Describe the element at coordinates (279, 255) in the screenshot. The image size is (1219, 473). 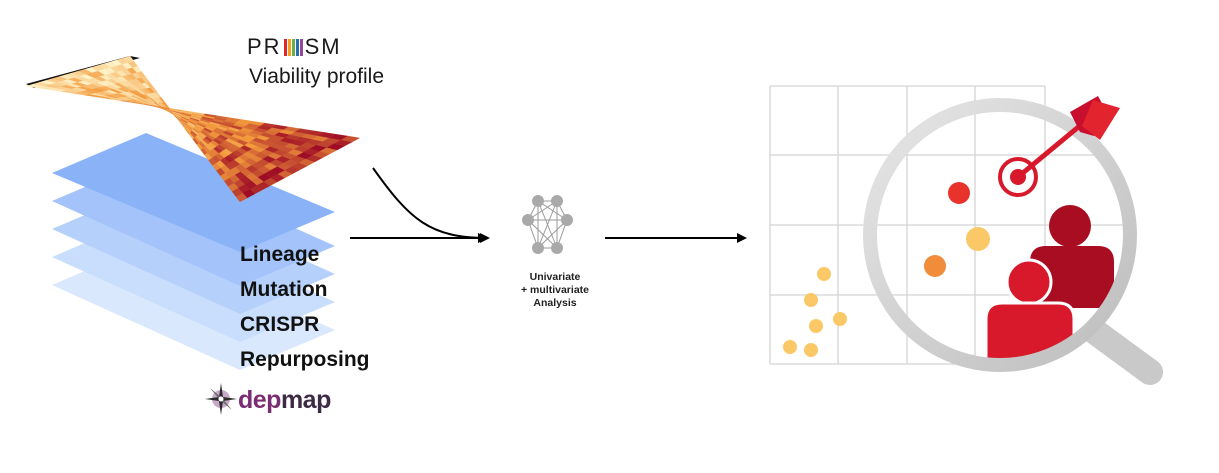
I see `layer-label-lineage: Lineage` at that location.